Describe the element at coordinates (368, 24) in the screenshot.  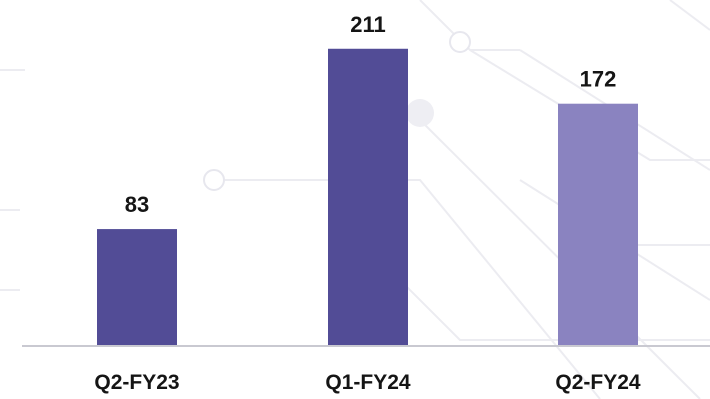
I see `data-label-q1-fy24: 211` at that location.